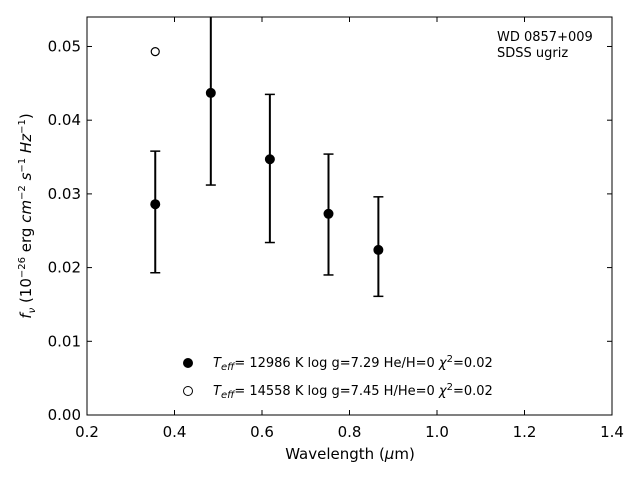  Describe the element at coordinates (87, 432) in the screenshot. I see `x-tick-label-0: 0.2` at that location.